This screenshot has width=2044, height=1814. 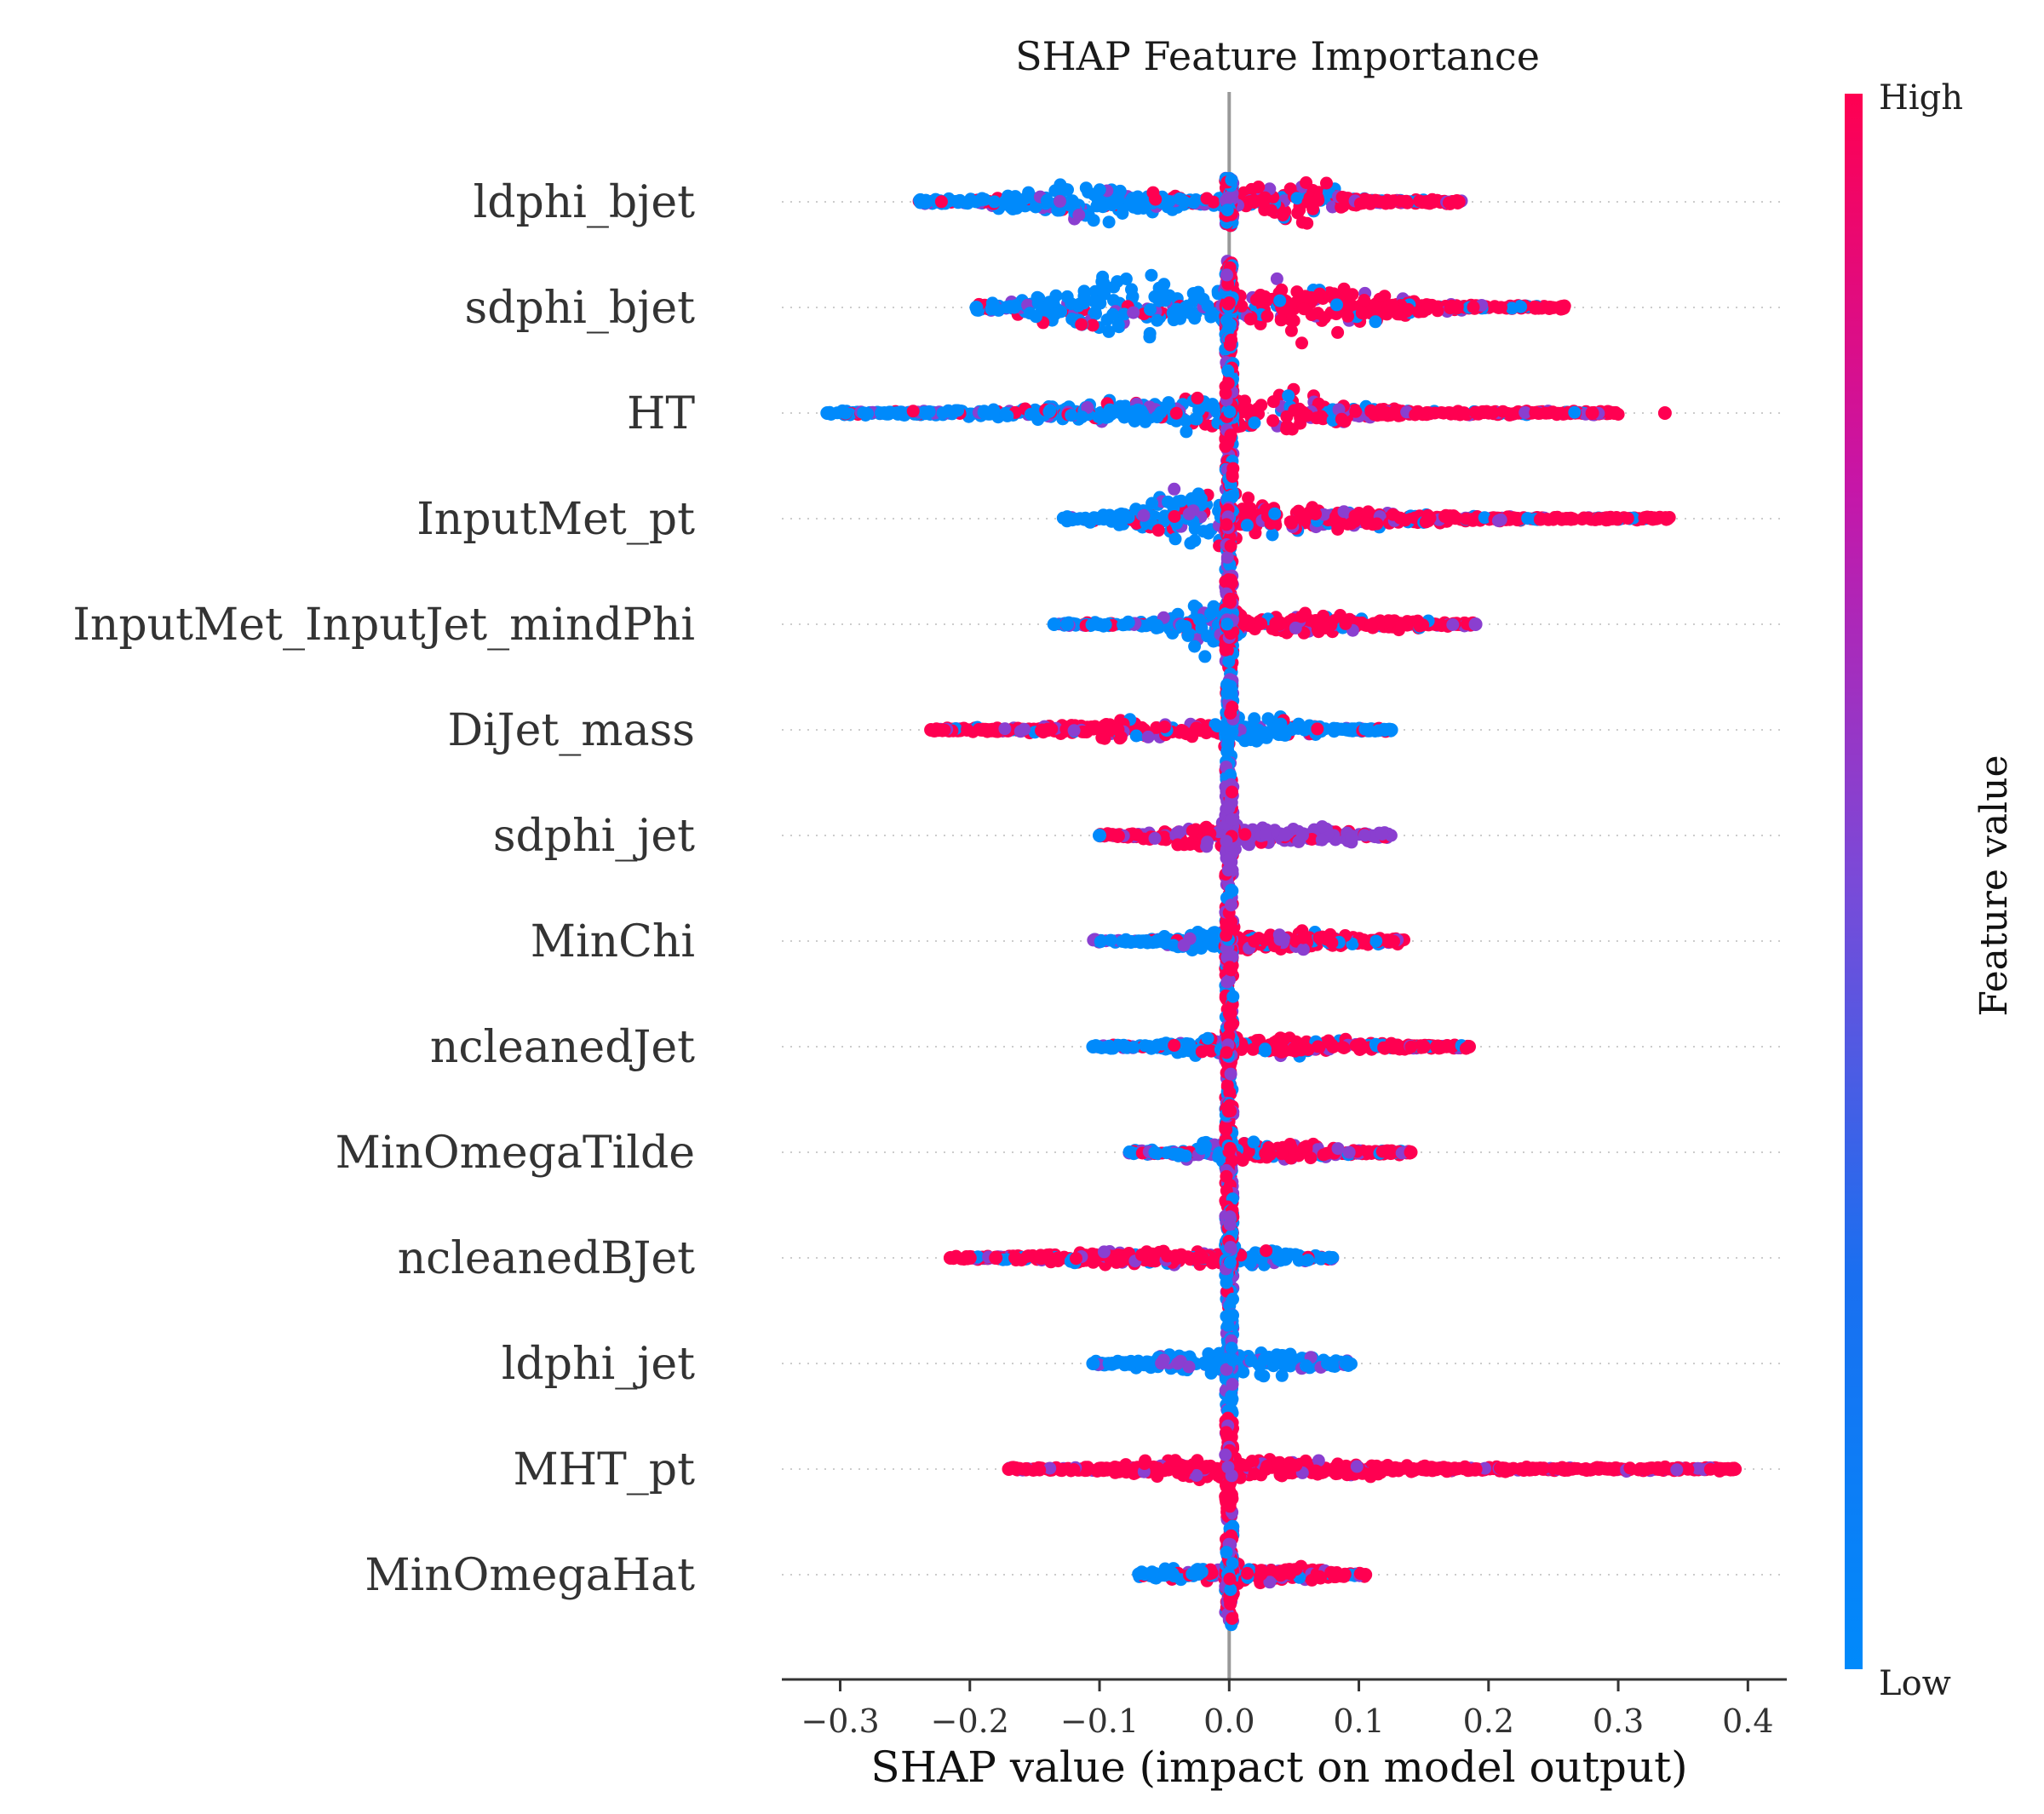 What do you see at coordinates (605, 1469) in the screenshot?
I see `feature-label-MHT_pt: MHT_pt` at bounding box center [605, 1469].